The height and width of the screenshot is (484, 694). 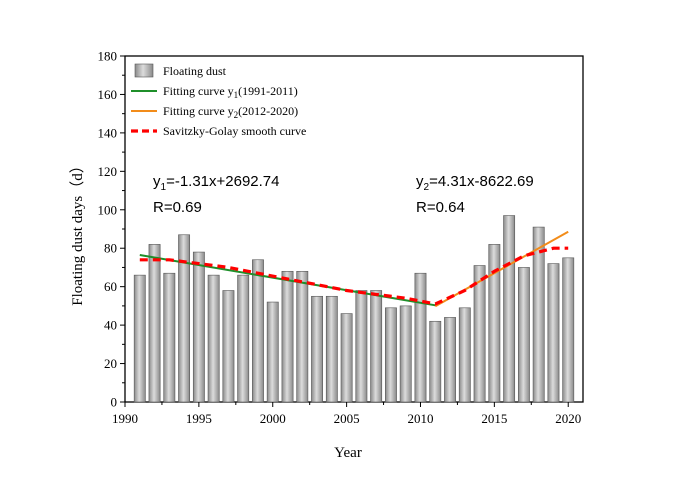 What do you see at coordinates (110, 363) in the screenshot?
I see `y-tick-label-20: 20` at bounding box center [110, 363].